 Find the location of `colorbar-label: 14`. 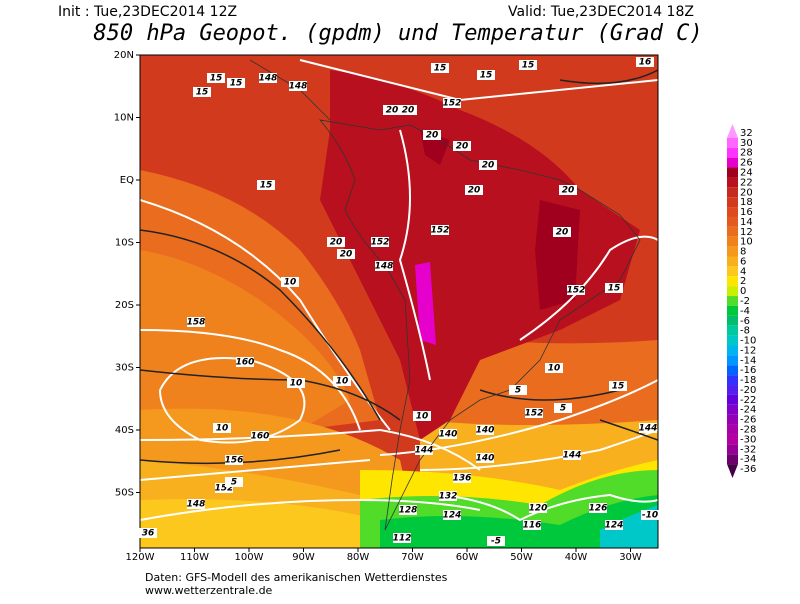

colorbar-label: 14 is located at coordinates (746, 222).